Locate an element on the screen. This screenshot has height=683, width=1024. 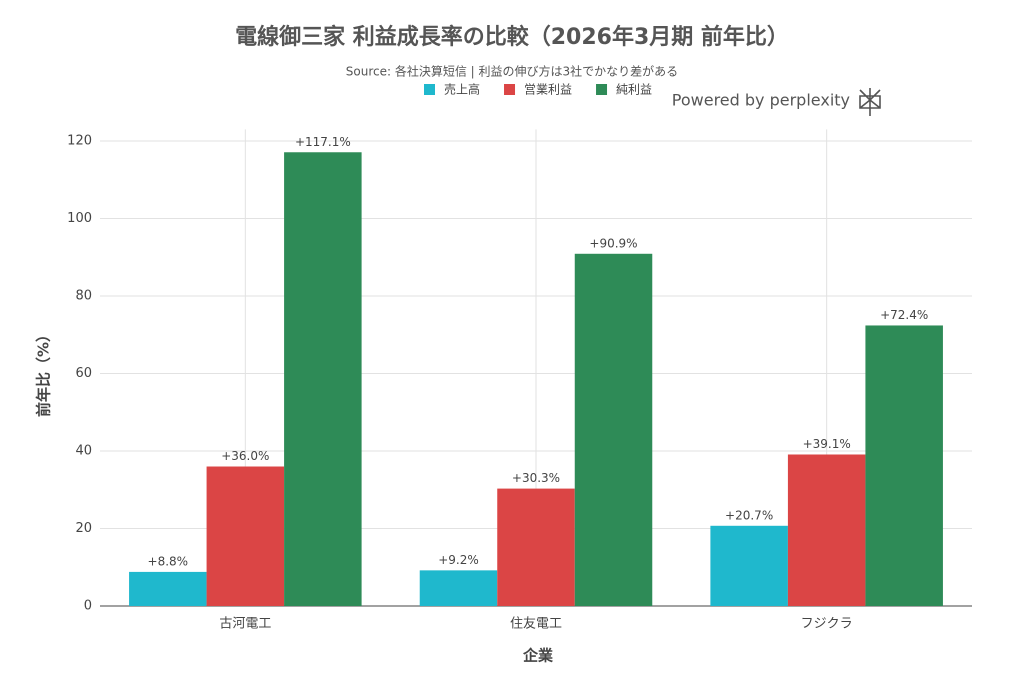
value-label: +72.4% is located at coordinates (904, 315).